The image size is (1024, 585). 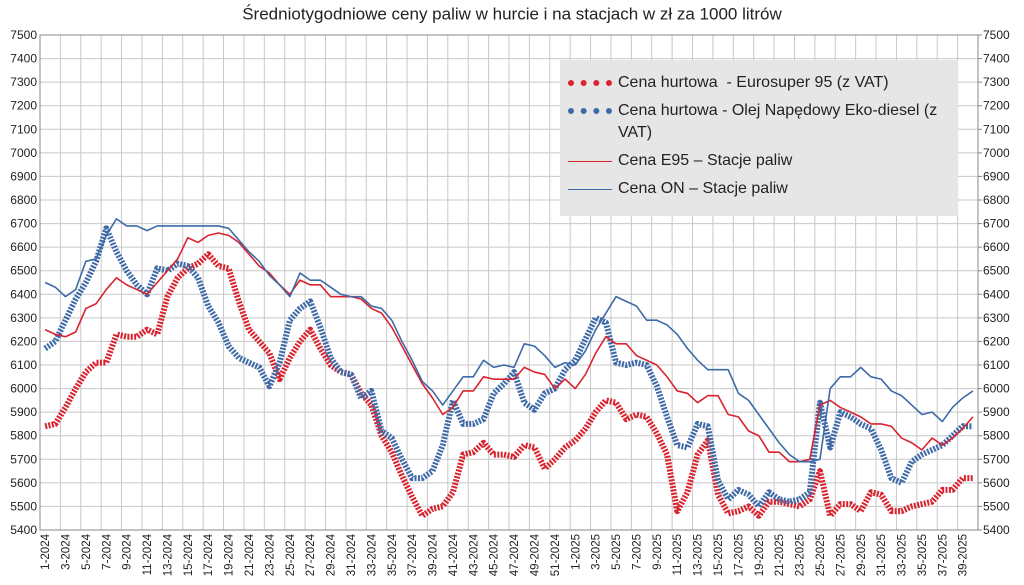 I want to click on y-tick-label: 5900, so click(x=23, y=412).